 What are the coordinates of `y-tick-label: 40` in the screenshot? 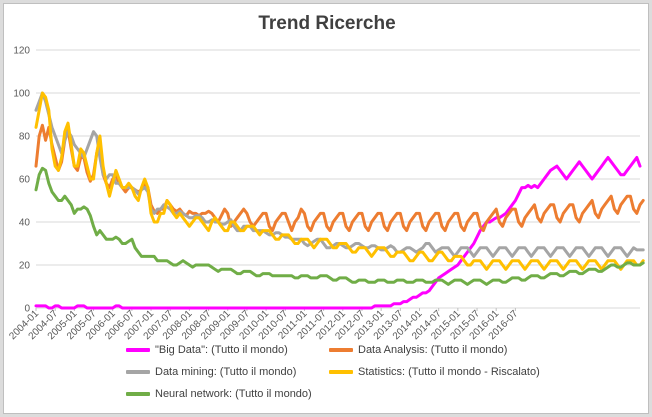 It's located at (25, 223).